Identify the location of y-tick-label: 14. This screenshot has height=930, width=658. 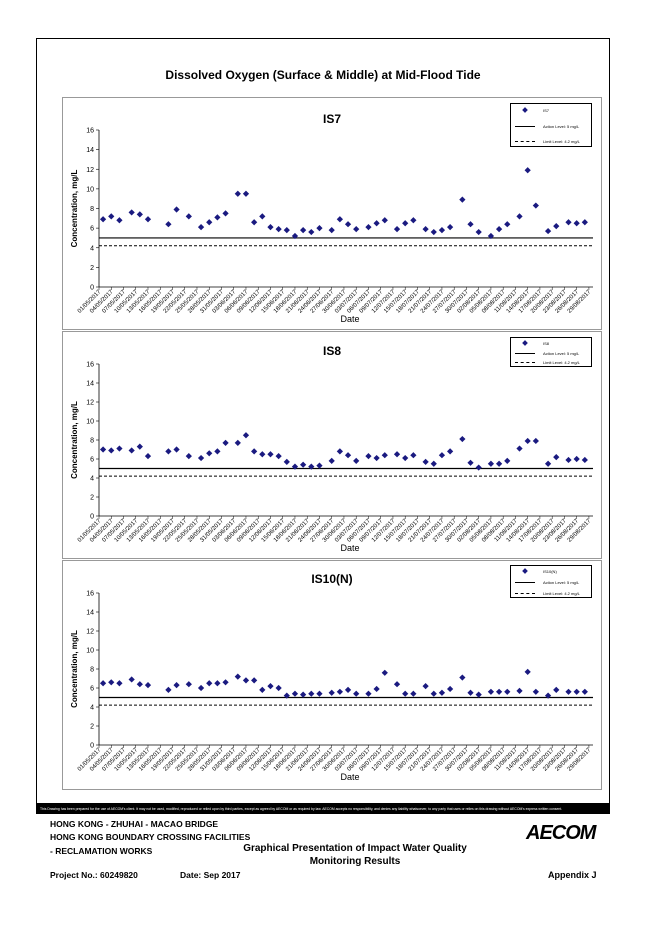
(90, 150).